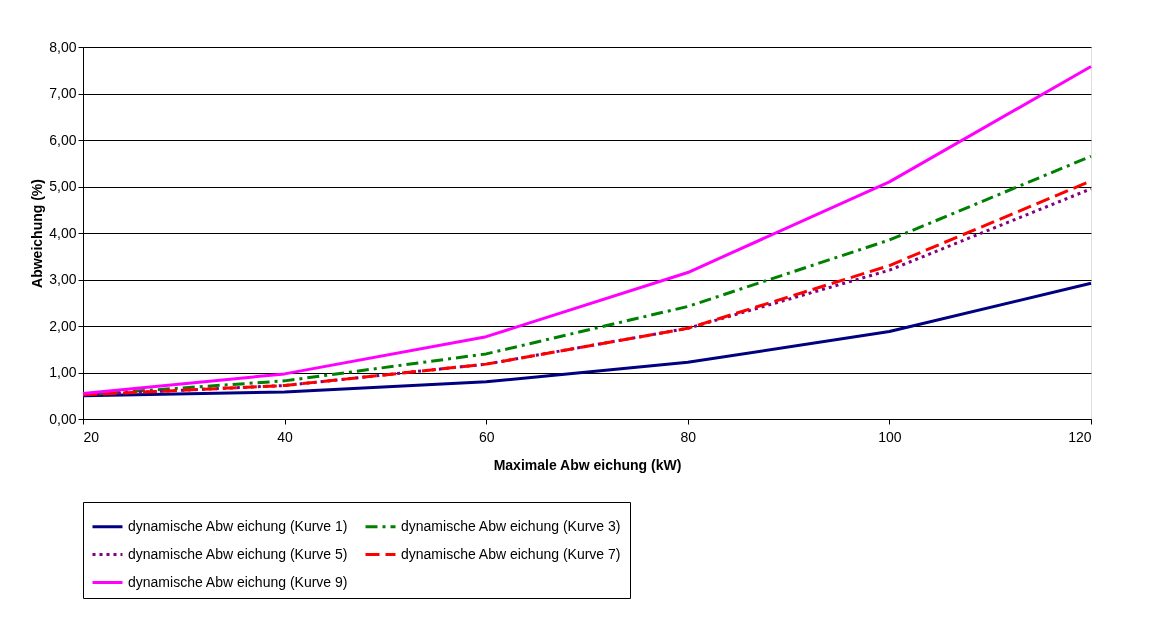 The image size is (1153, 626). What do you see at coordinates (91, 436) in the screenshot?
I see `x-tick-label: 20` at bounding box center [91, 436].